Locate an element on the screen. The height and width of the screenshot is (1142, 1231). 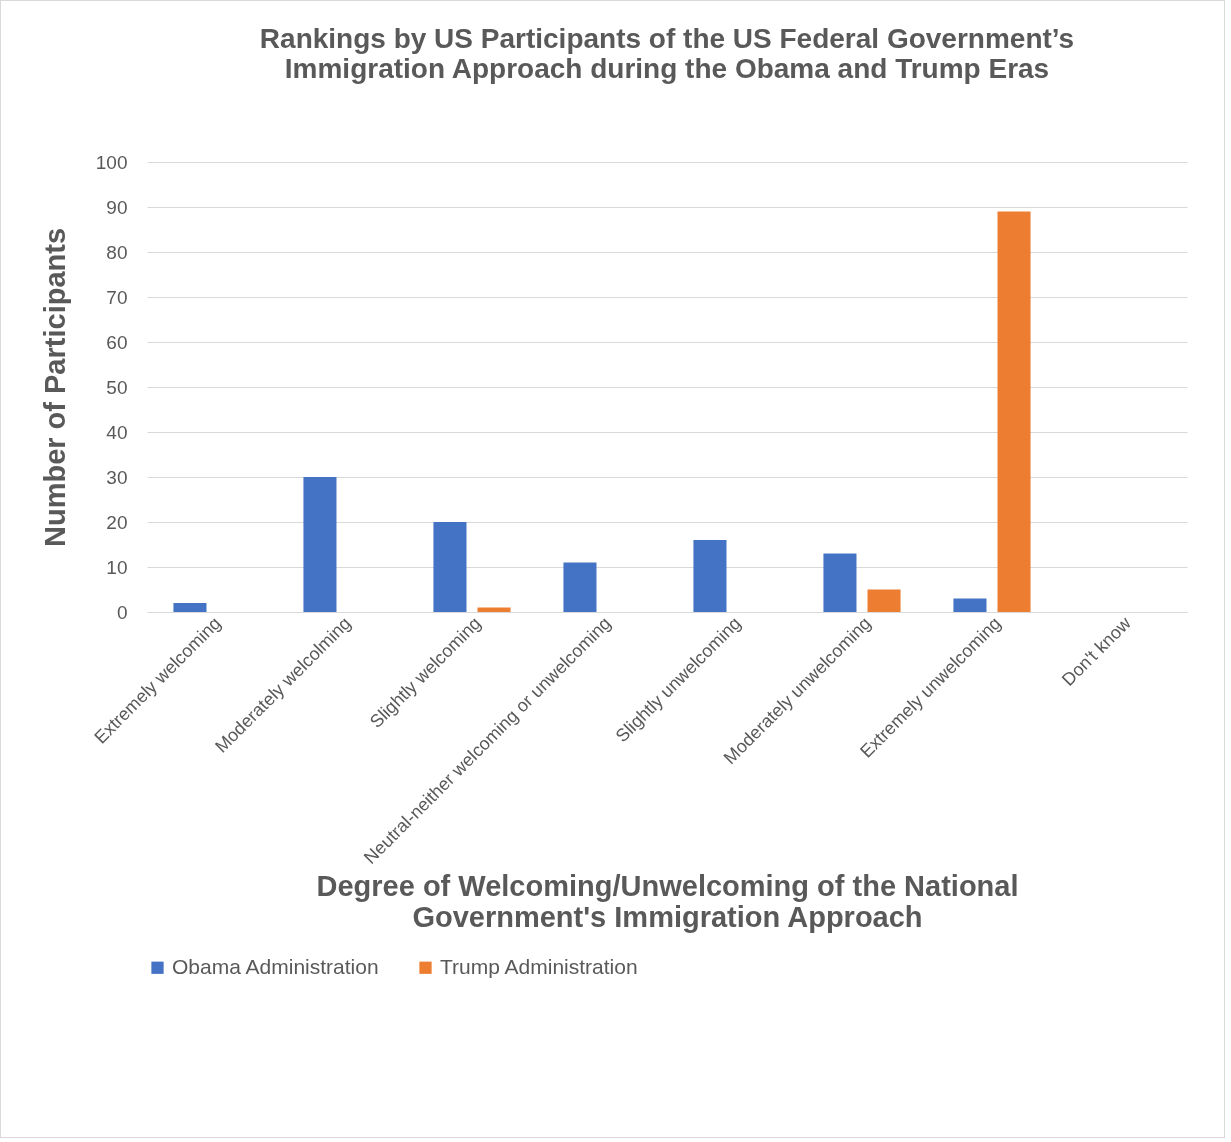
y-tick-label: 60 is located at coordinates (117, 342).